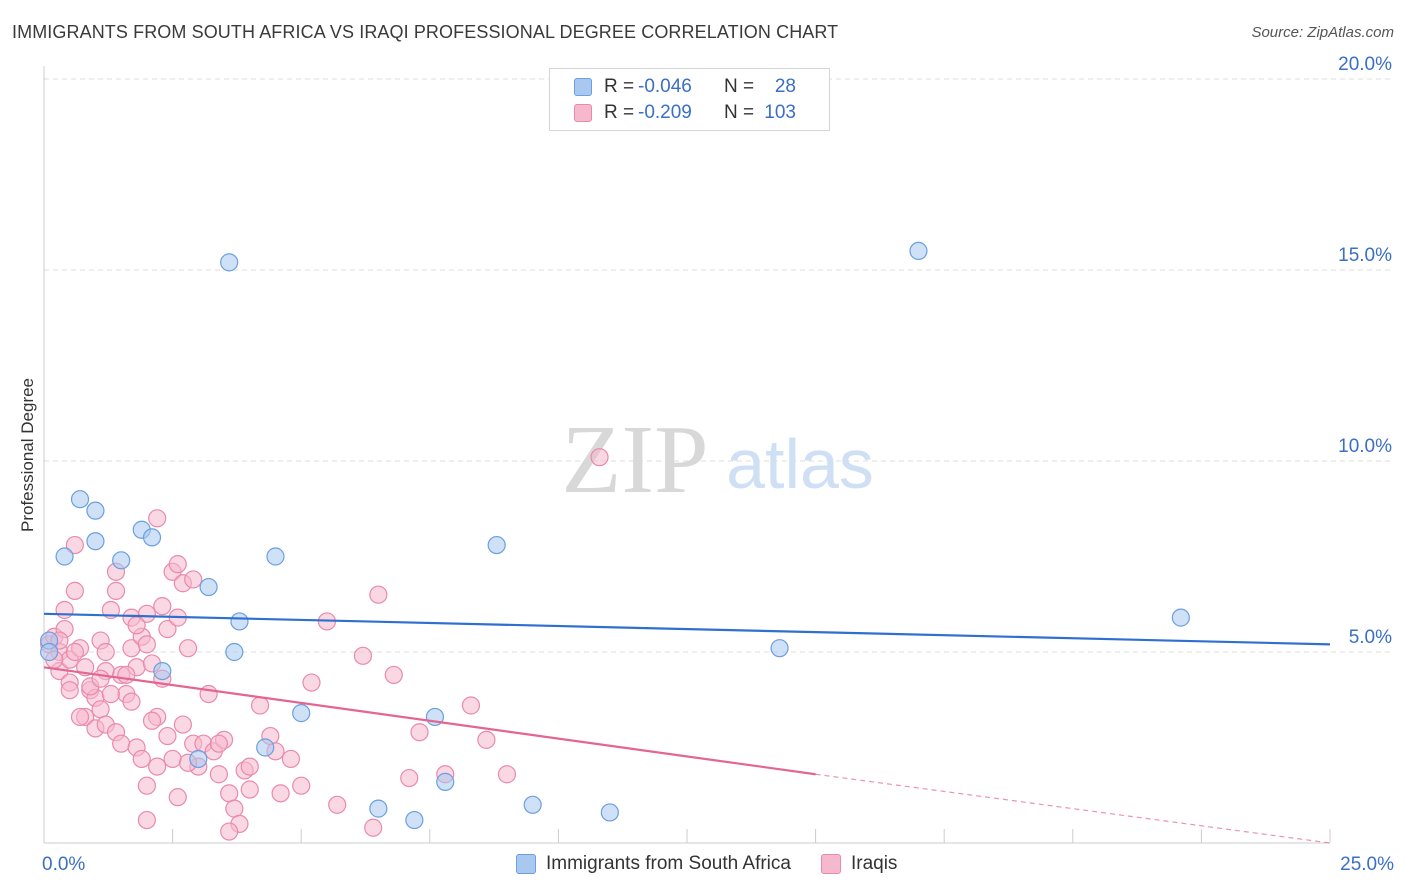 Image resolution: width=1406 pixels, height=892 pixels. I want to click on y-tick-label: 20.0%, so click(1365, 64).